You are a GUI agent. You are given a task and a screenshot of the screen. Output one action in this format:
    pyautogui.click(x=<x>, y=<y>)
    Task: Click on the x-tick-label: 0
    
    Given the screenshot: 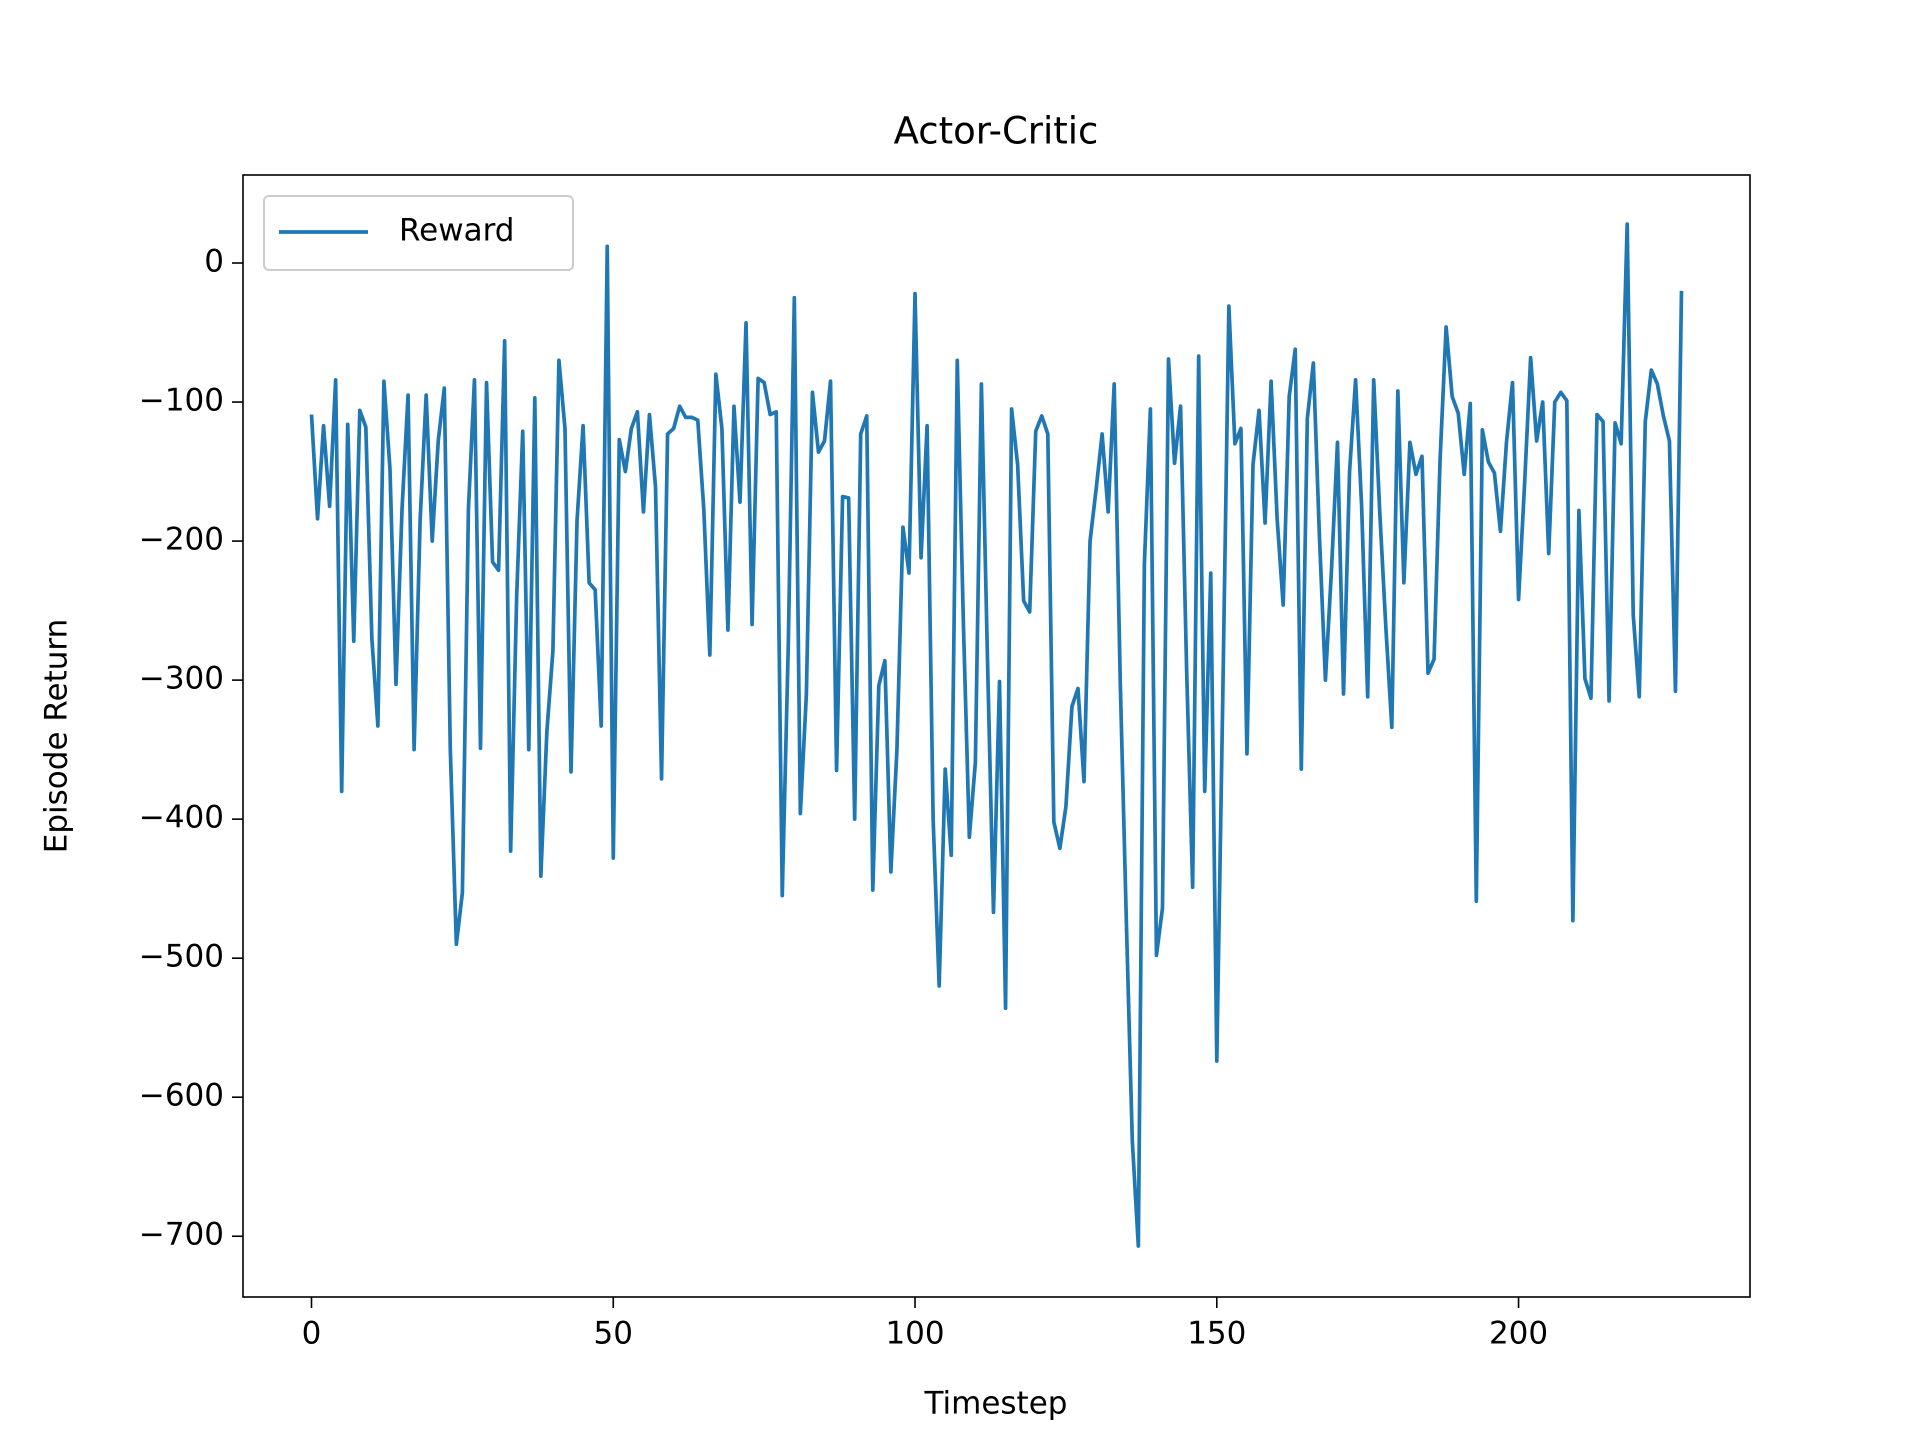 What is the action you would take?
    pyautogui.click(x=312, y=1334)
    